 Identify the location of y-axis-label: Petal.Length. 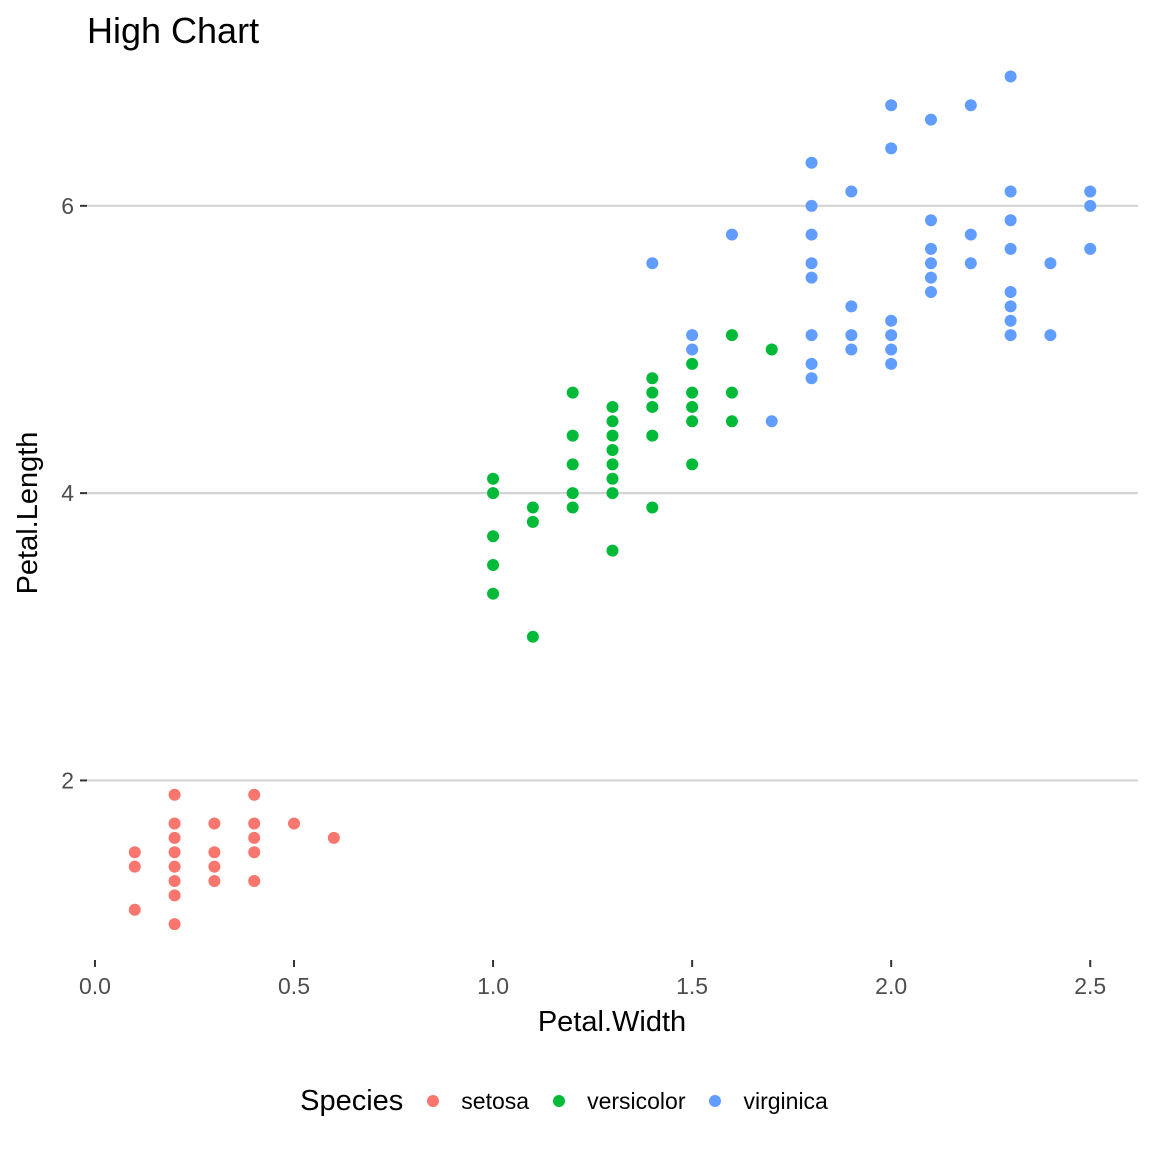
(28, 513).